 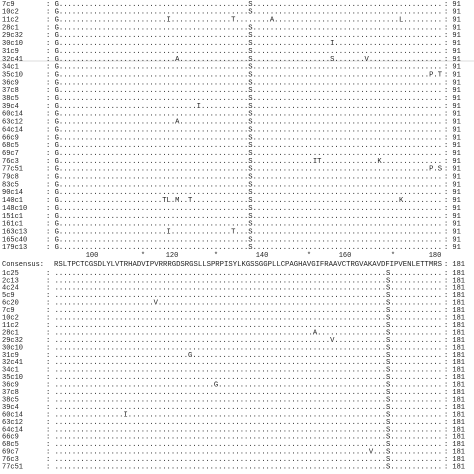 I want to click on row-label: 39c4, so click(x=10, y=408).